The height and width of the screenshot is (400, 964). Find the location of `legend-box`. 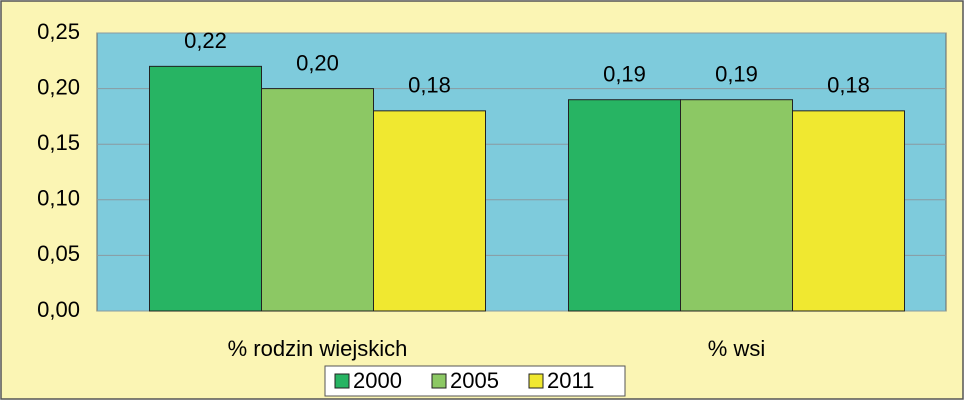

legend-box is located at coordinates (475, 381).